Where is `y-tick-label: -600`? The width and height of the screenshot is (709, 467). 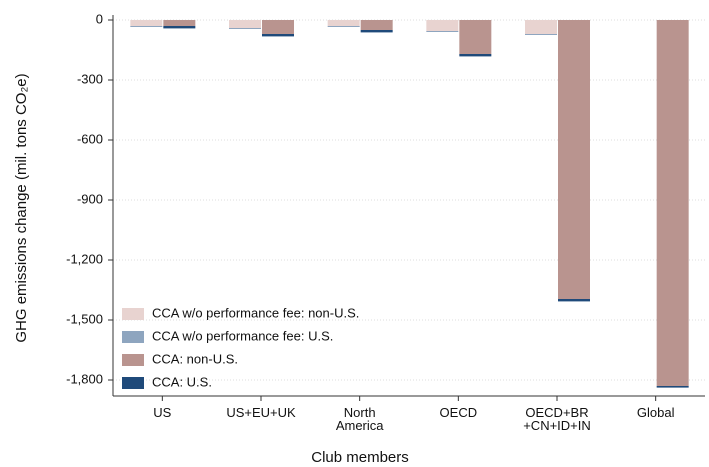
y-tick-label: -600 is located at coordinates (90, 138).